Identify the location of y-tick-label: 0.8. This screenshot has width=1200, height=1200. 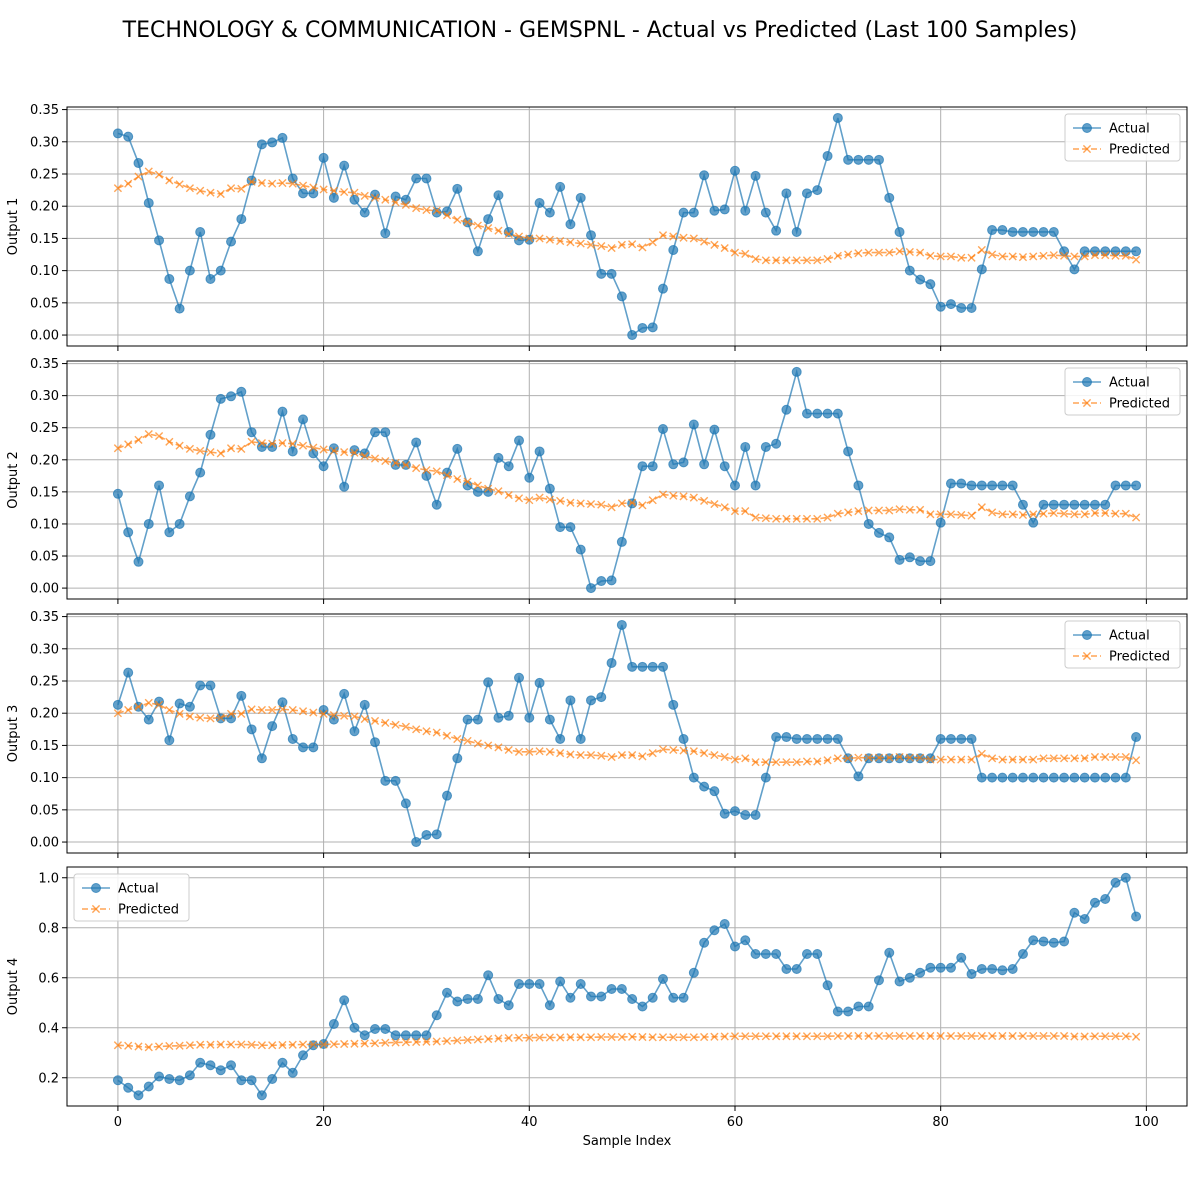
(48, 928).